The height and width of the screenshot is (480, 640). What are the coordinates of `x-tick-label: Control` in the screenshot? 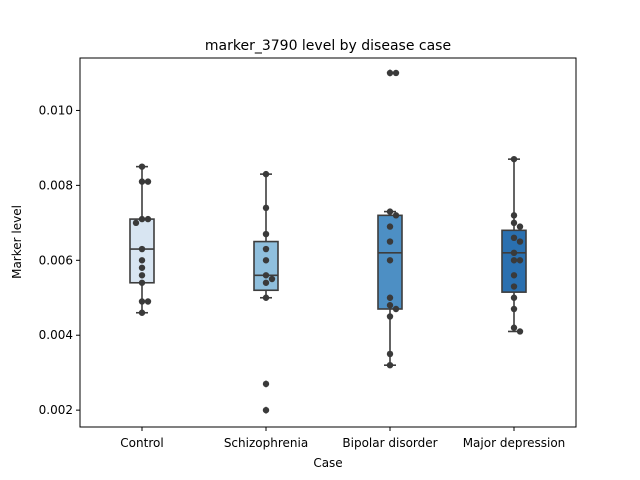 It's located at (141, 443).